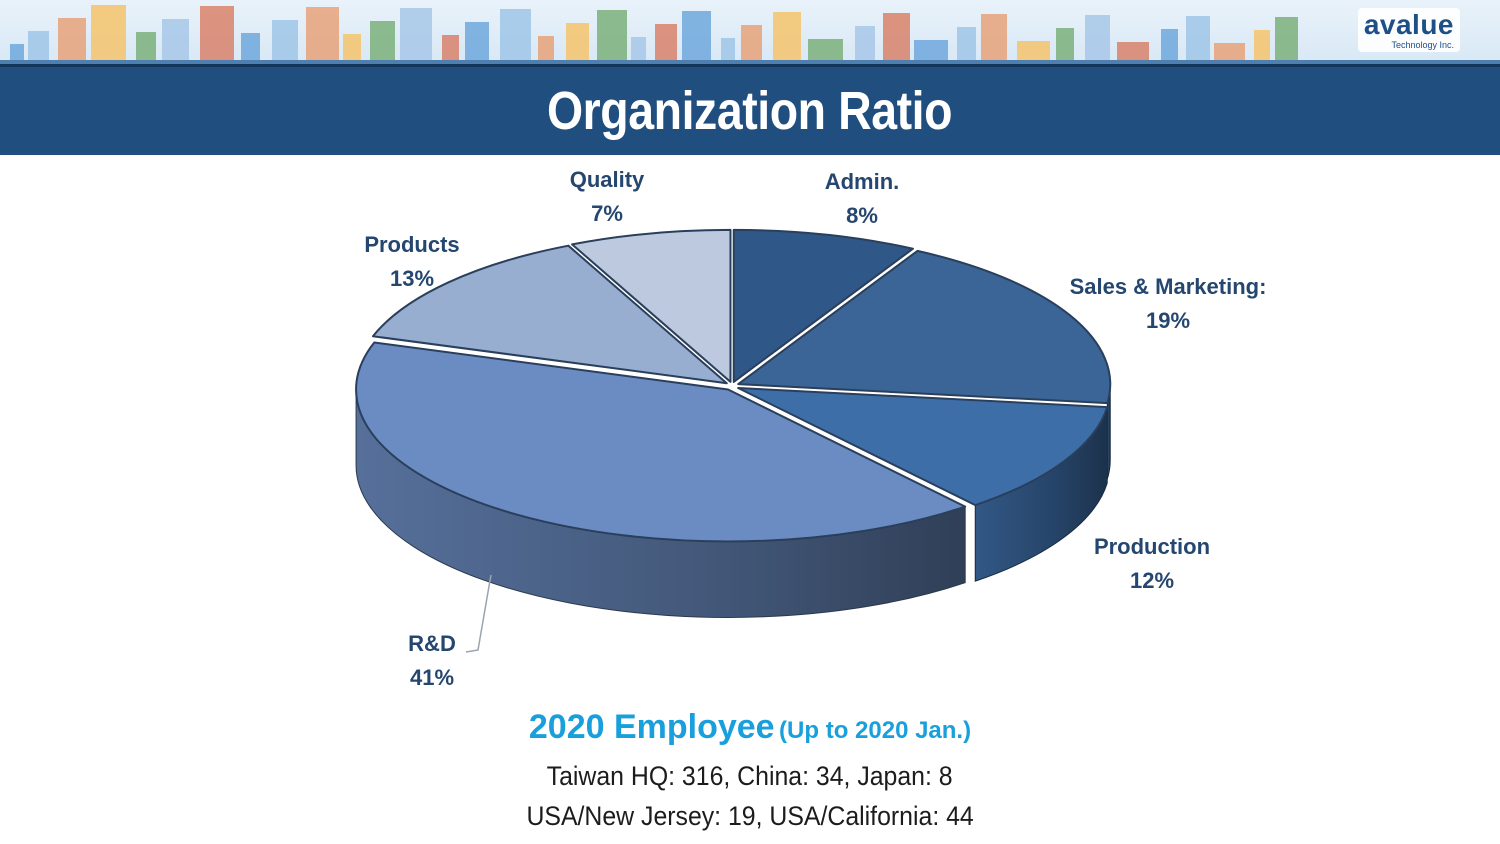 The width and height of the screenshot is (1500, 844). I want to click on employee-line-2: USA/New Jersey: 19, USA/California: 44, so click(750, 816).